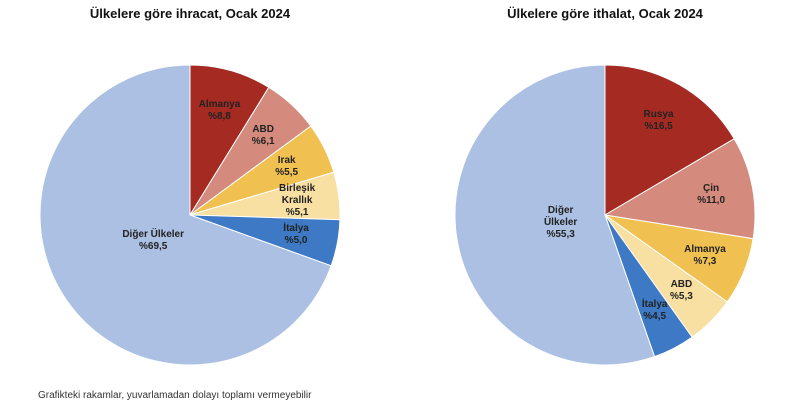 The height and width of the screenshot is (409, 800). I want to click on slice-label: Çin %11,0, so click(711, 195).